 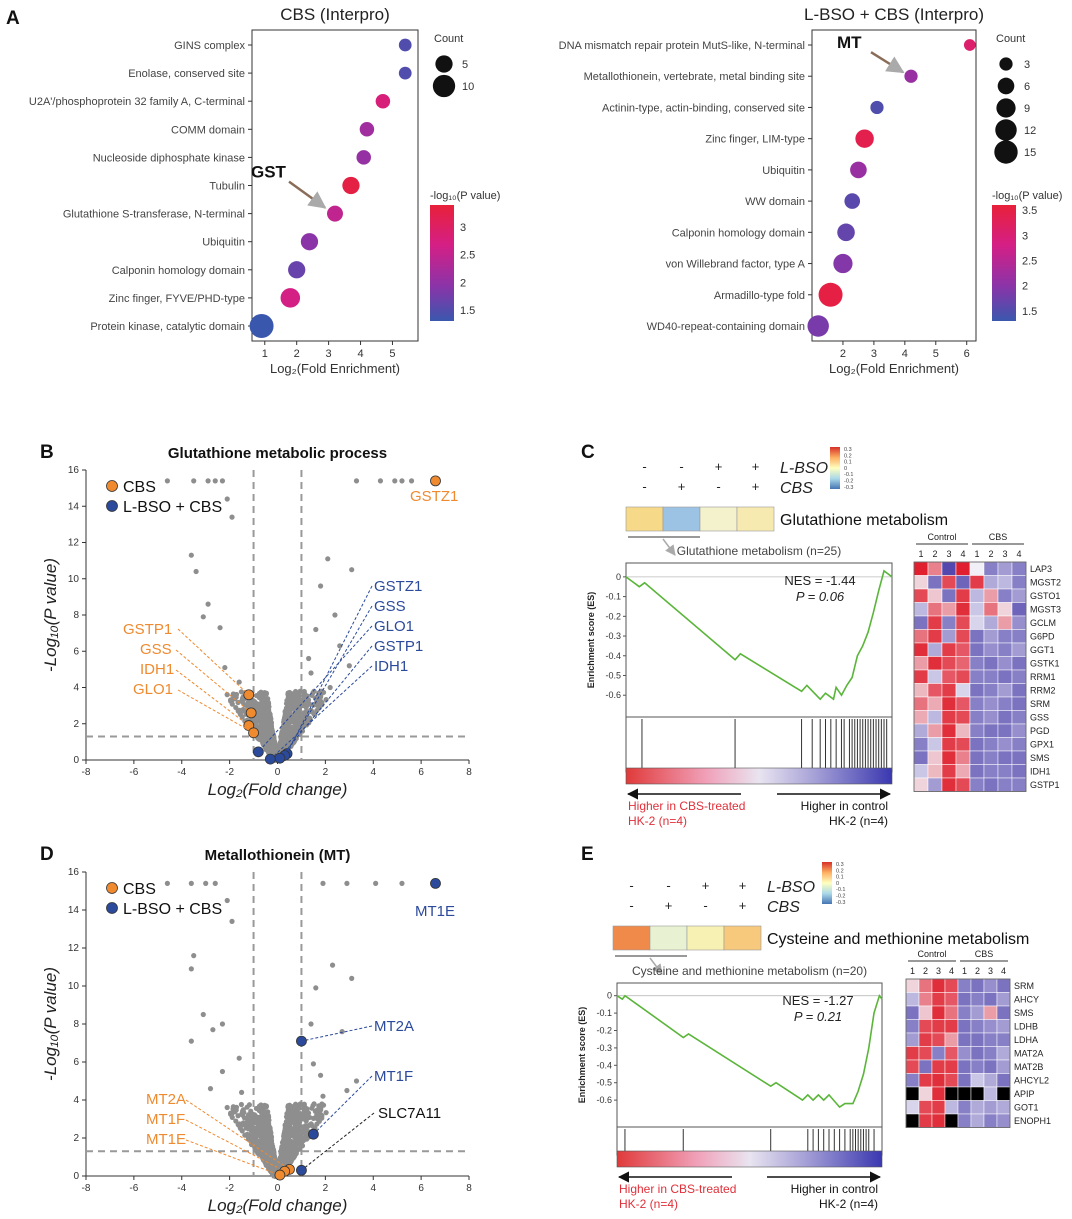 What do you see at coordinates (112, 908) in the screenshot?
I see `legend-marker` at bounding box center [112, 908].